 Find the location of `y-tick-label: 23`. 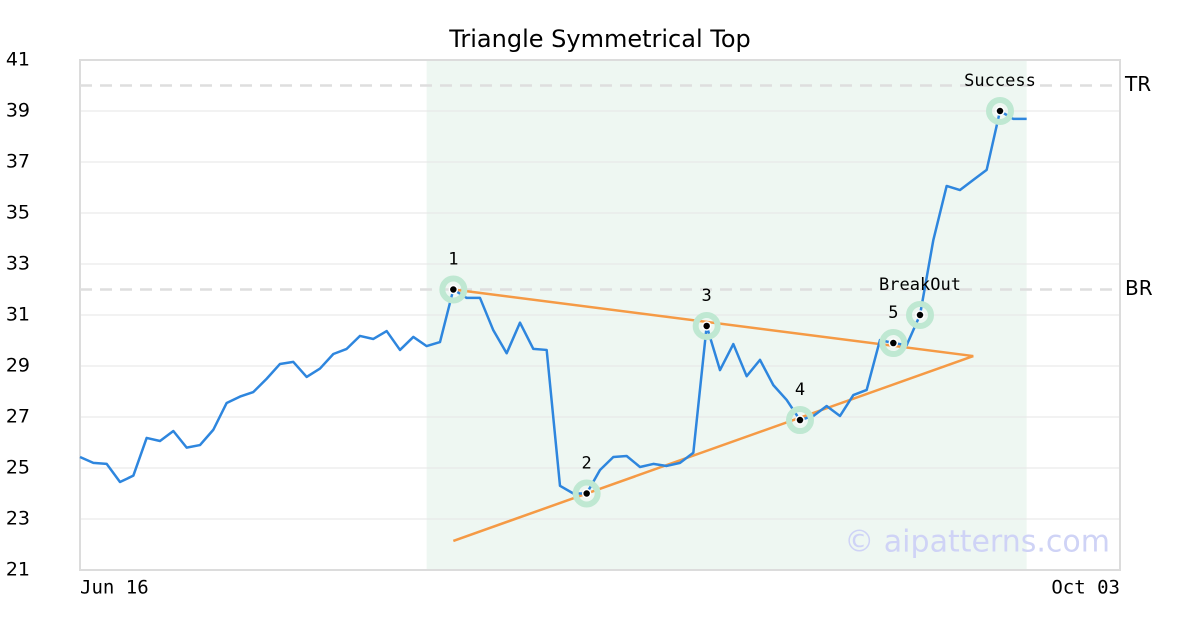

y-tick-label: 23 is located at coordinates (18, 519).